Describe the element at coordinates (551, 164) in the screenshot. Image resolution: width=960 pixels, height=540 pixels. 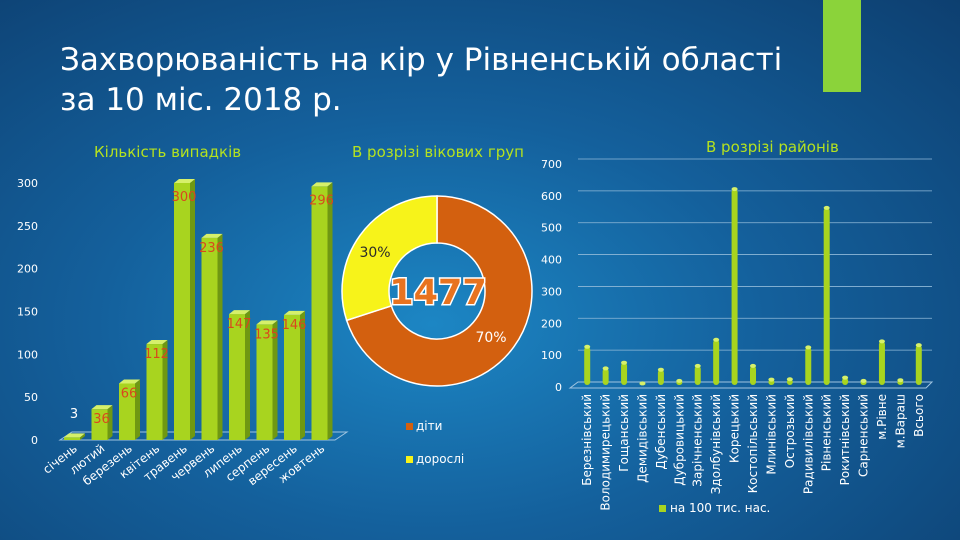
I see `chart3-ytick: 700` at that location.